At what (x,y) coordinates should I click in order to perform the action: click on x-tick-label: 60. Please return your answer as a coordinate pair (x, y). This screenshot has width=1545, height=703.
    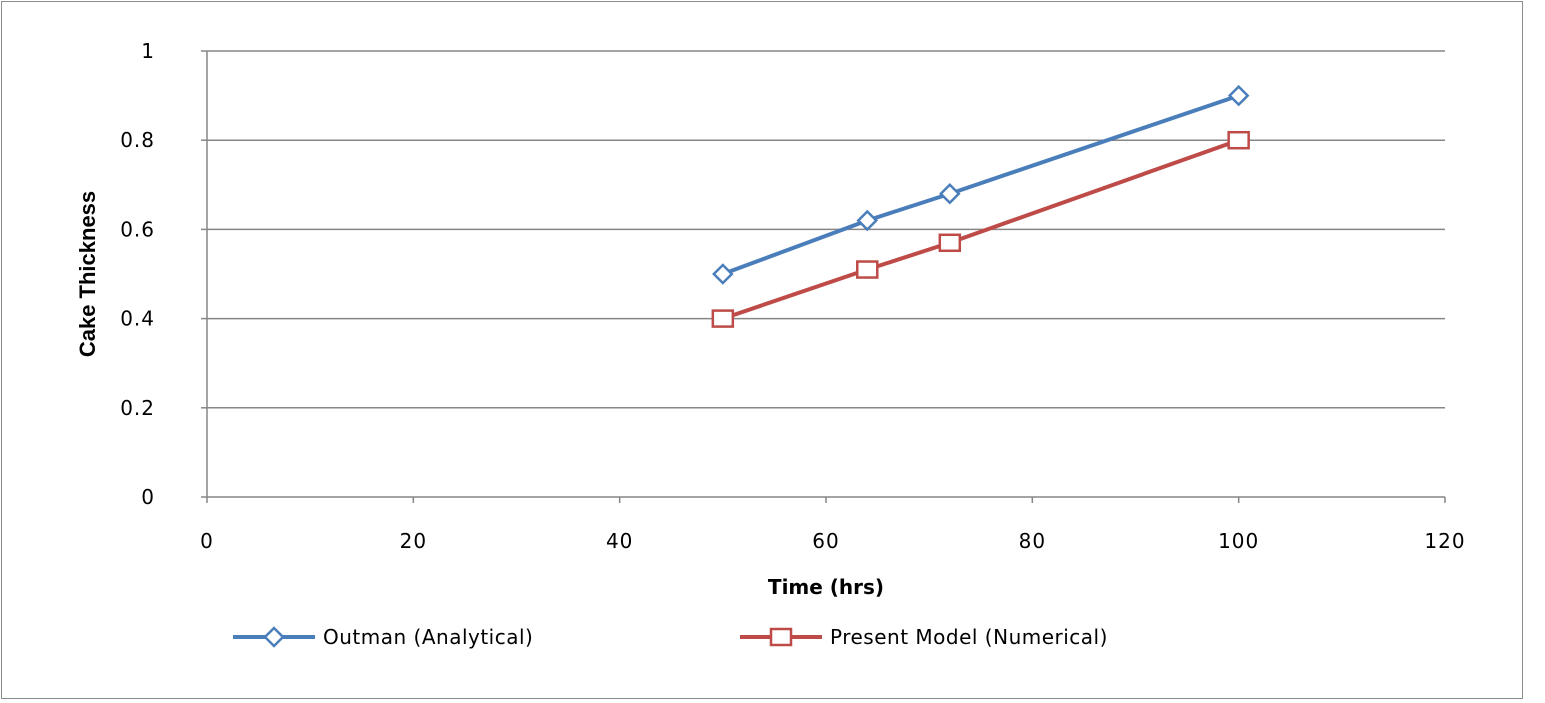
    Looking at the image, I should click on (825, 541).